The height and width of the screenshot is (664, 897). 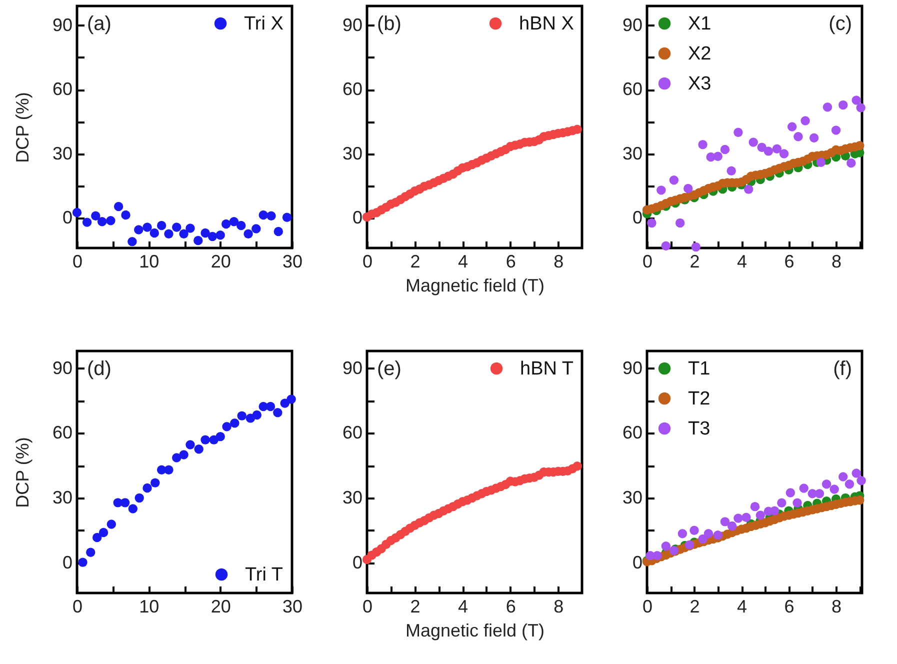 What do you see at coordinates (546, 24) in the screenshot?
I see `legend-label: hBN X` at bounding box center [546, 24].